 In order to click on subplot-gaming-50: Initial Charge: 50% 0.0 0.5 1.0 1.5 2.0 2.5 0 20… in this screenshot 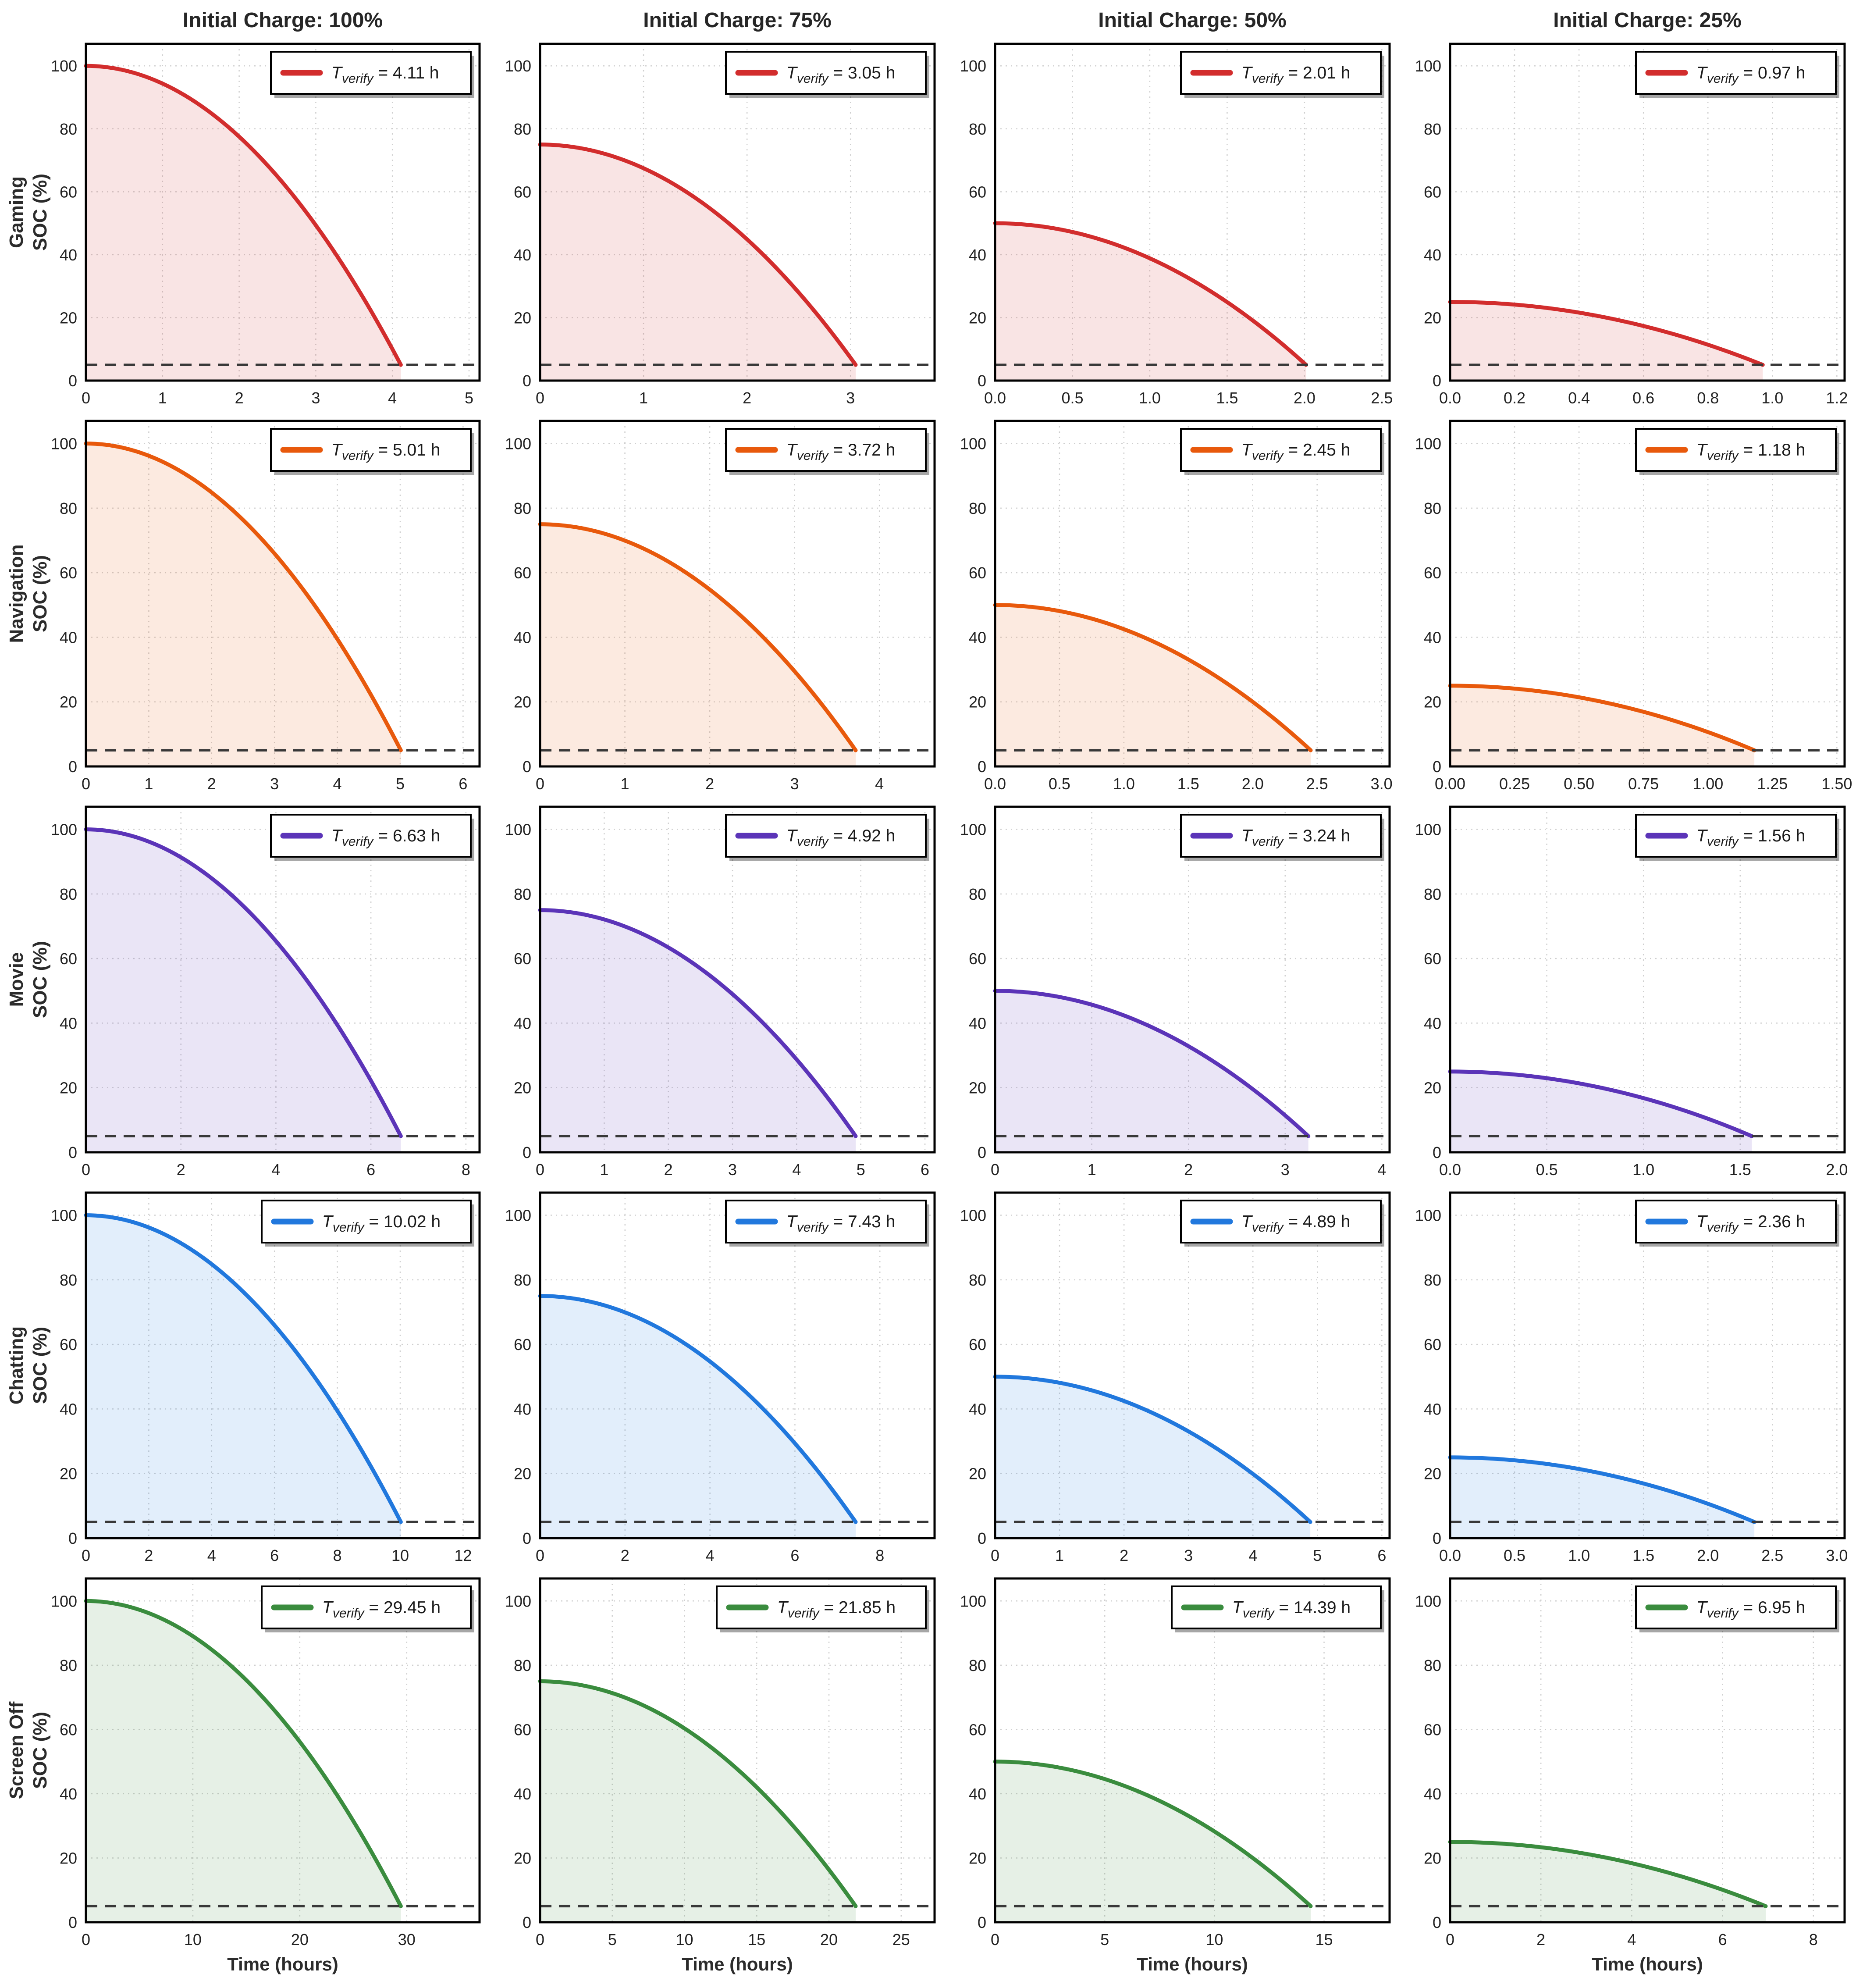, I will do `click(1173, 206)`.